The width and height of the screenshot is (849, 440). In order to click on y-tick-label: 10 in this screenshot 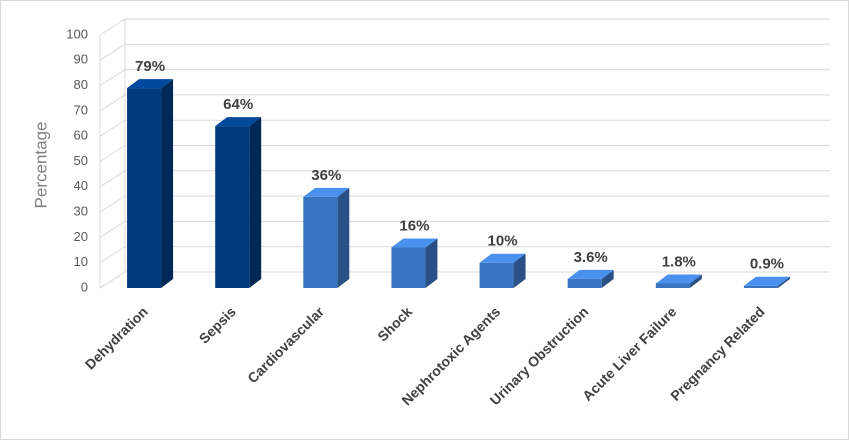, I will do `click(81, 261)`.